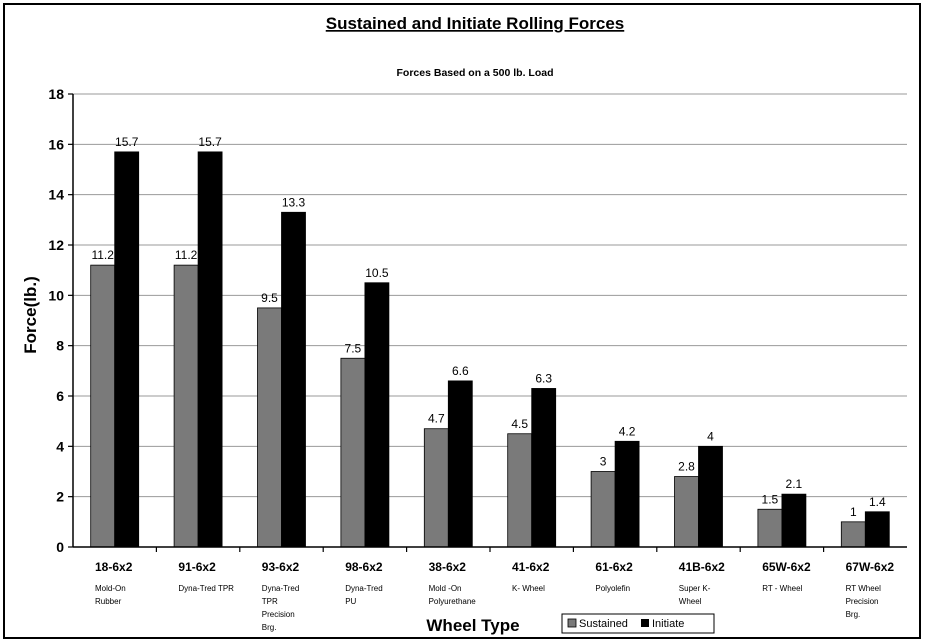 The width and height of the screenshot is (928, 642). Describe the element at coordinates (531, 567) in the screenshot. I see `x-category-label: 41-6x2` at that location.